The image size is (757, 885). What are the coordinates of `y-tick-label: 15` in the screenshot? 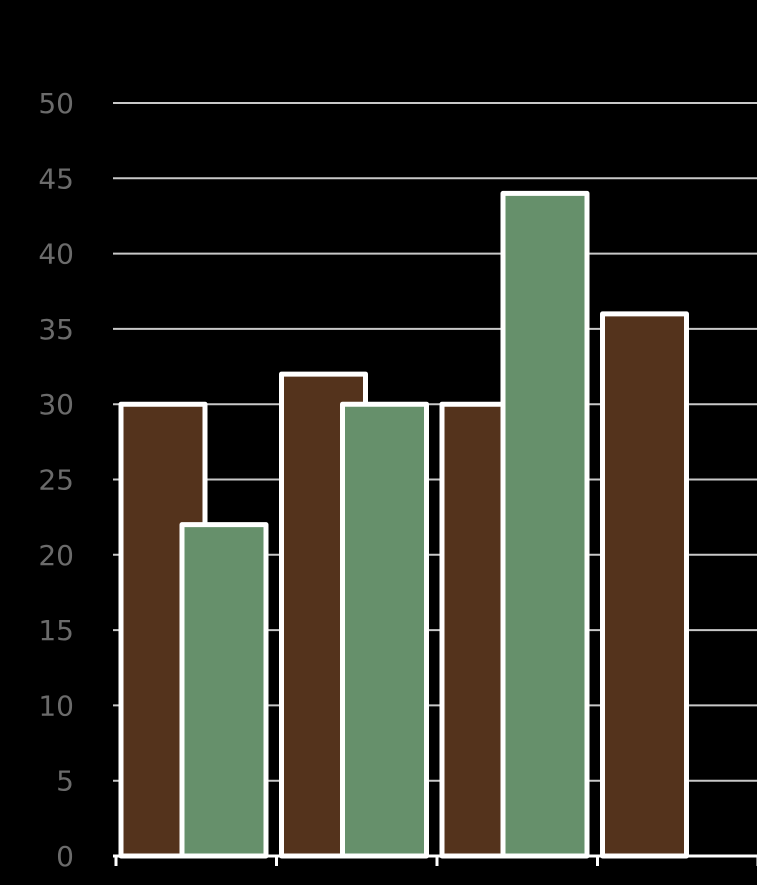 It's located at (56, 630).